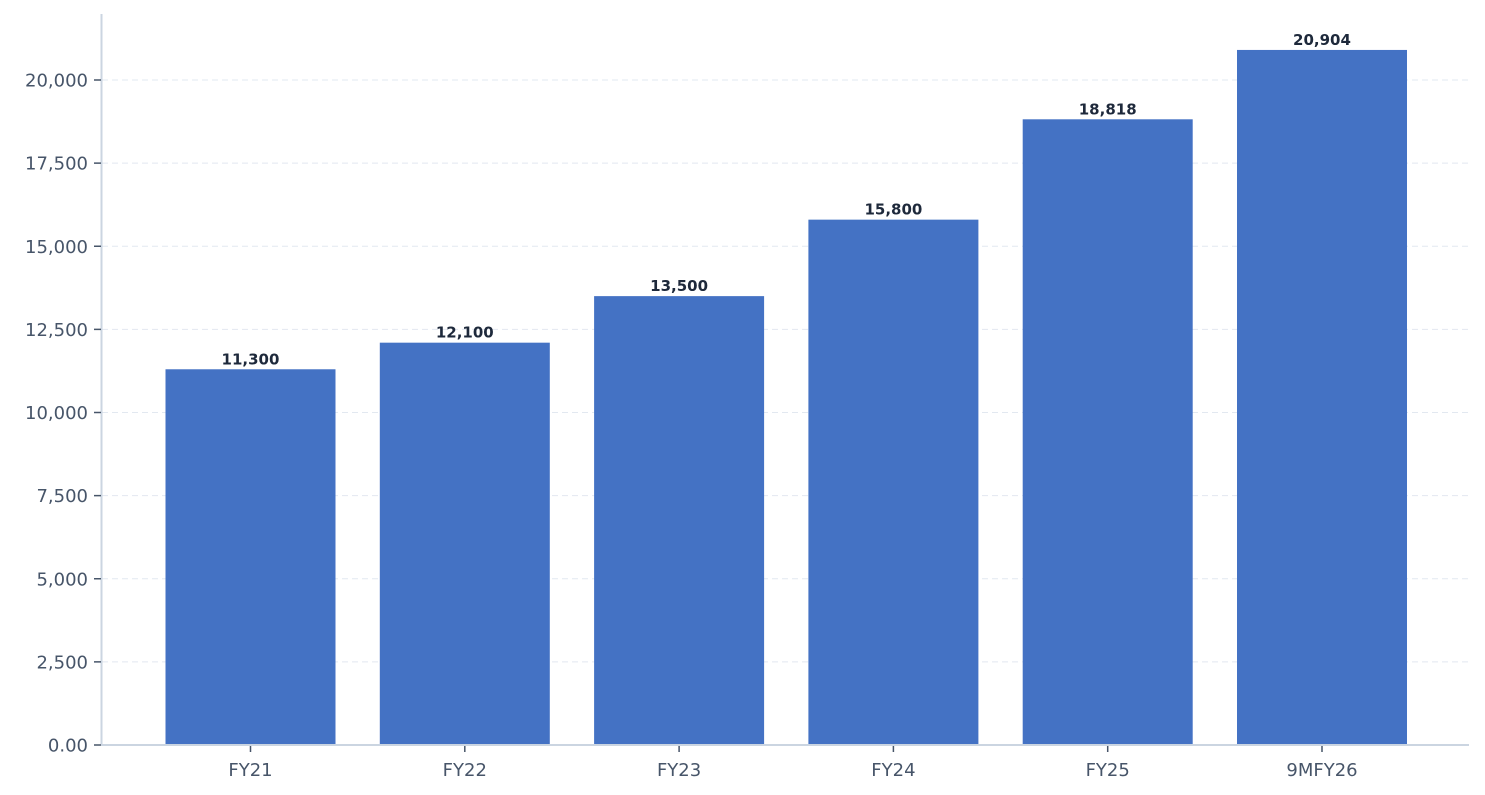 The height and width of the screenshot is (795, 1485). What do you see at coordinates (679, 520) in the screenshot?
I see `bar-fy23` at bounding box center [679, 520].